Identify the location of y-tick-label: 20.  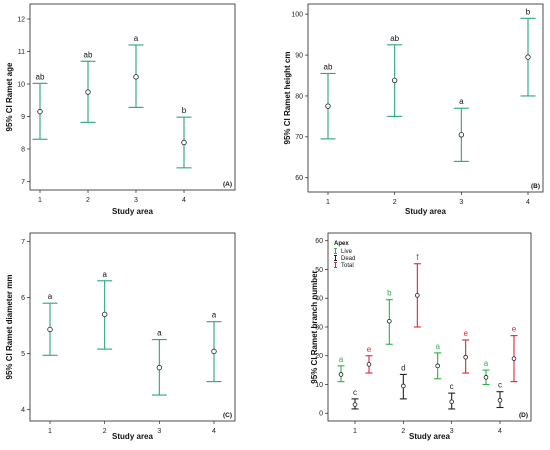
(319, 356).